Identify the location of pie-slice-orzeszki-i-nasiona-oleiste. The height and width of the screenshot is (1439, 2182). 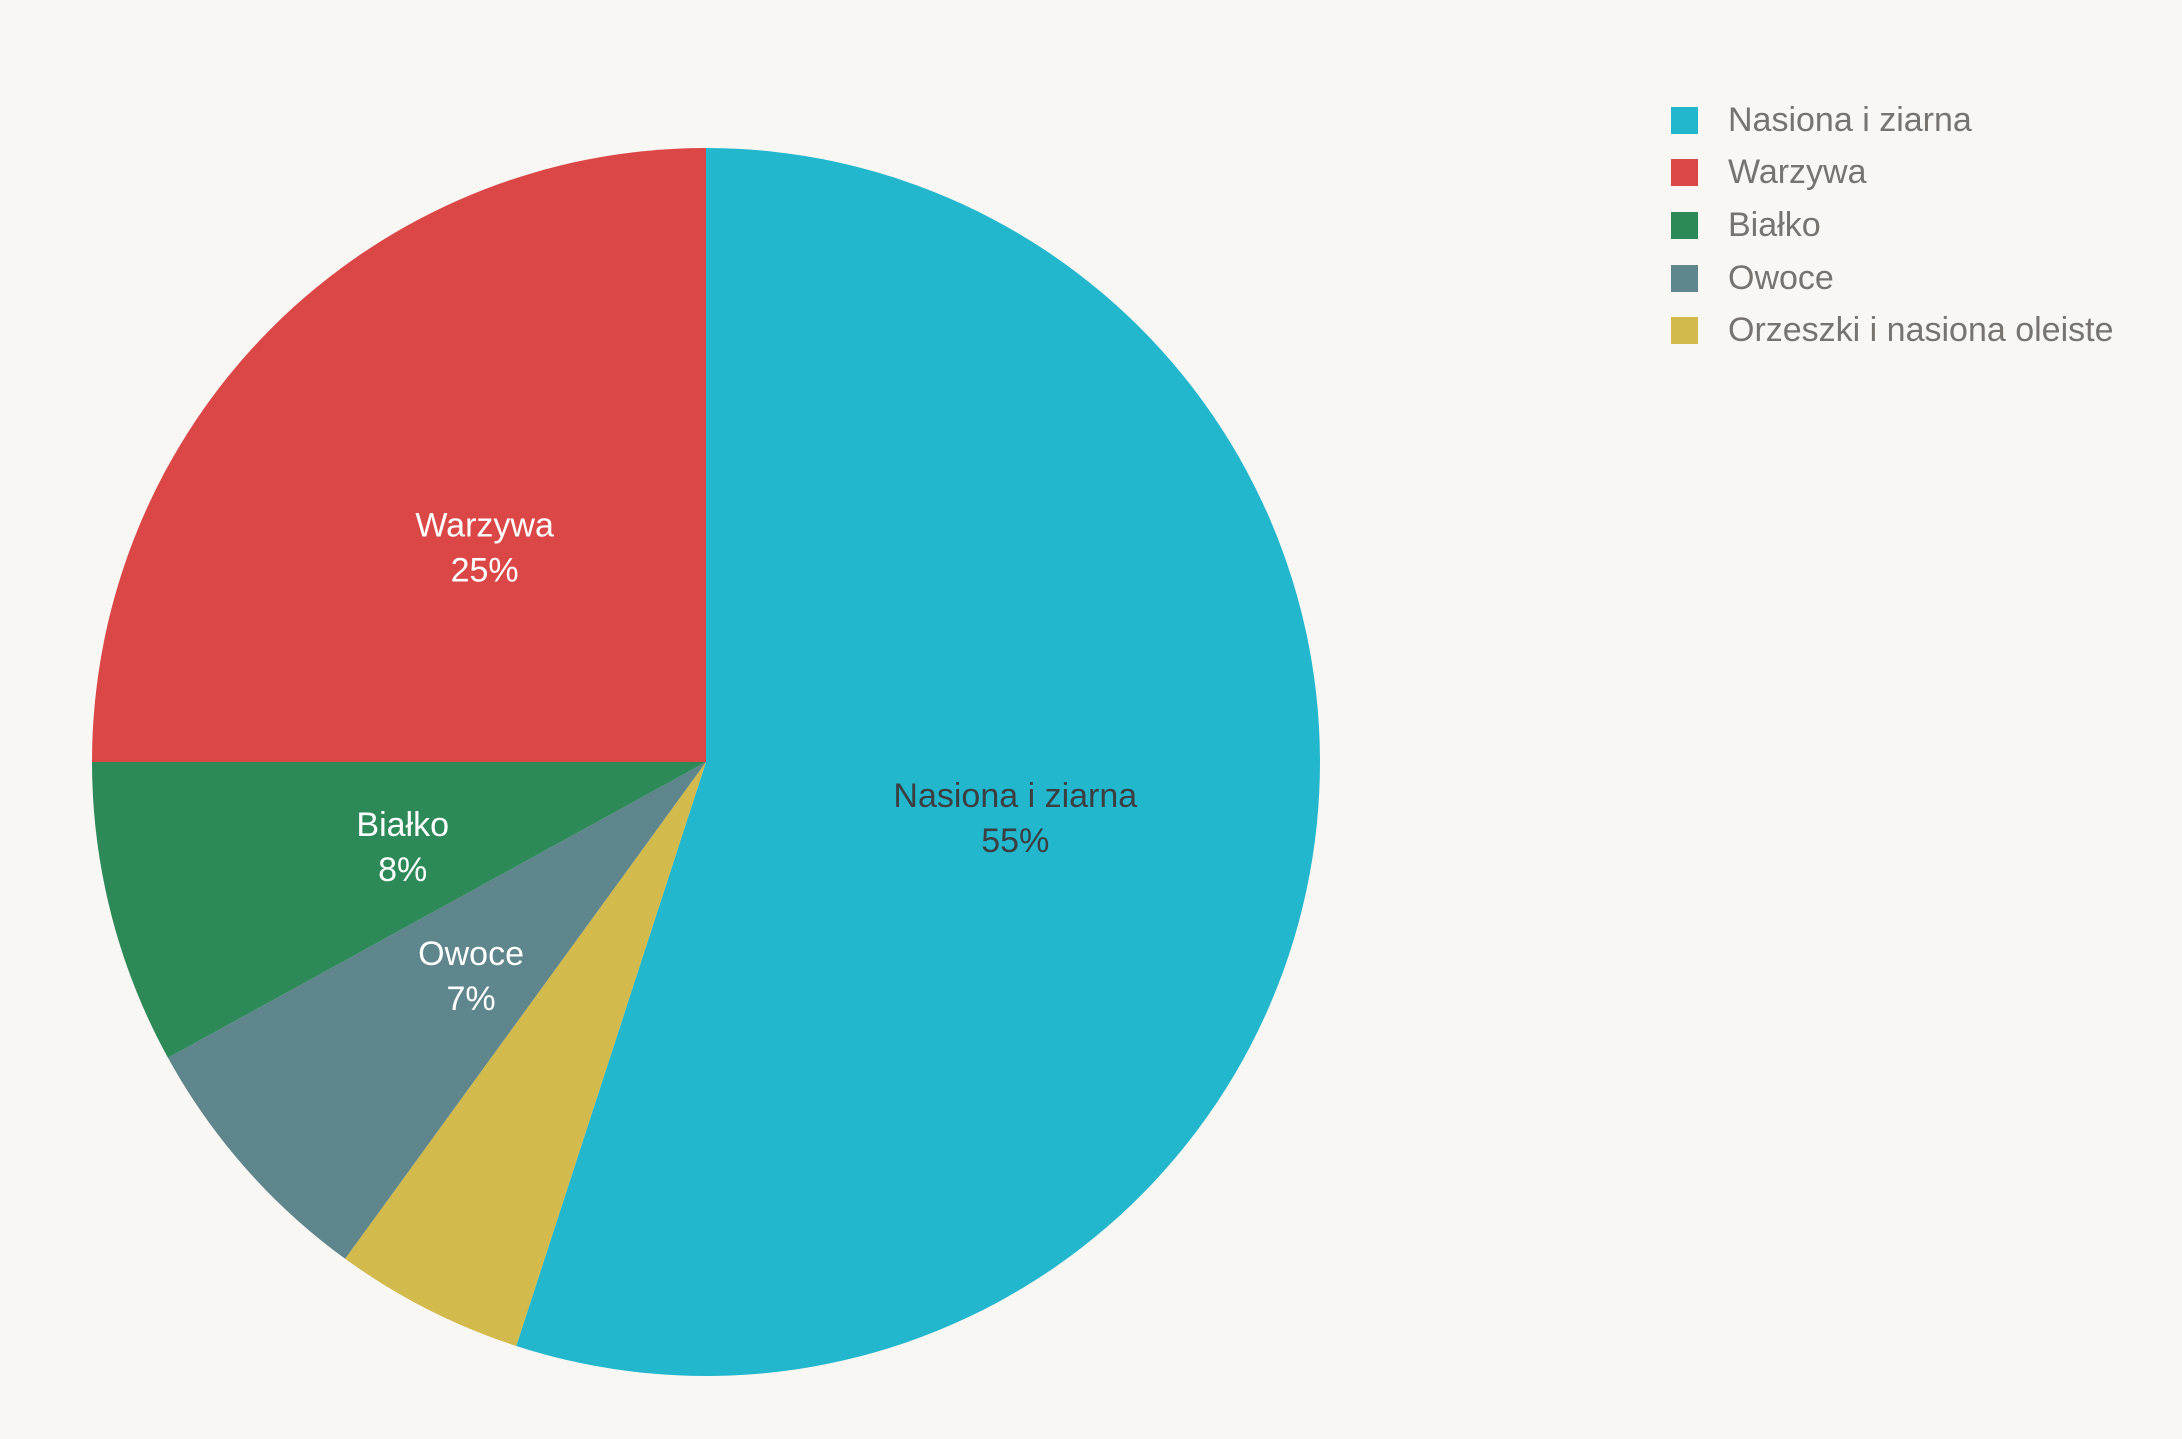
(525, 1054).